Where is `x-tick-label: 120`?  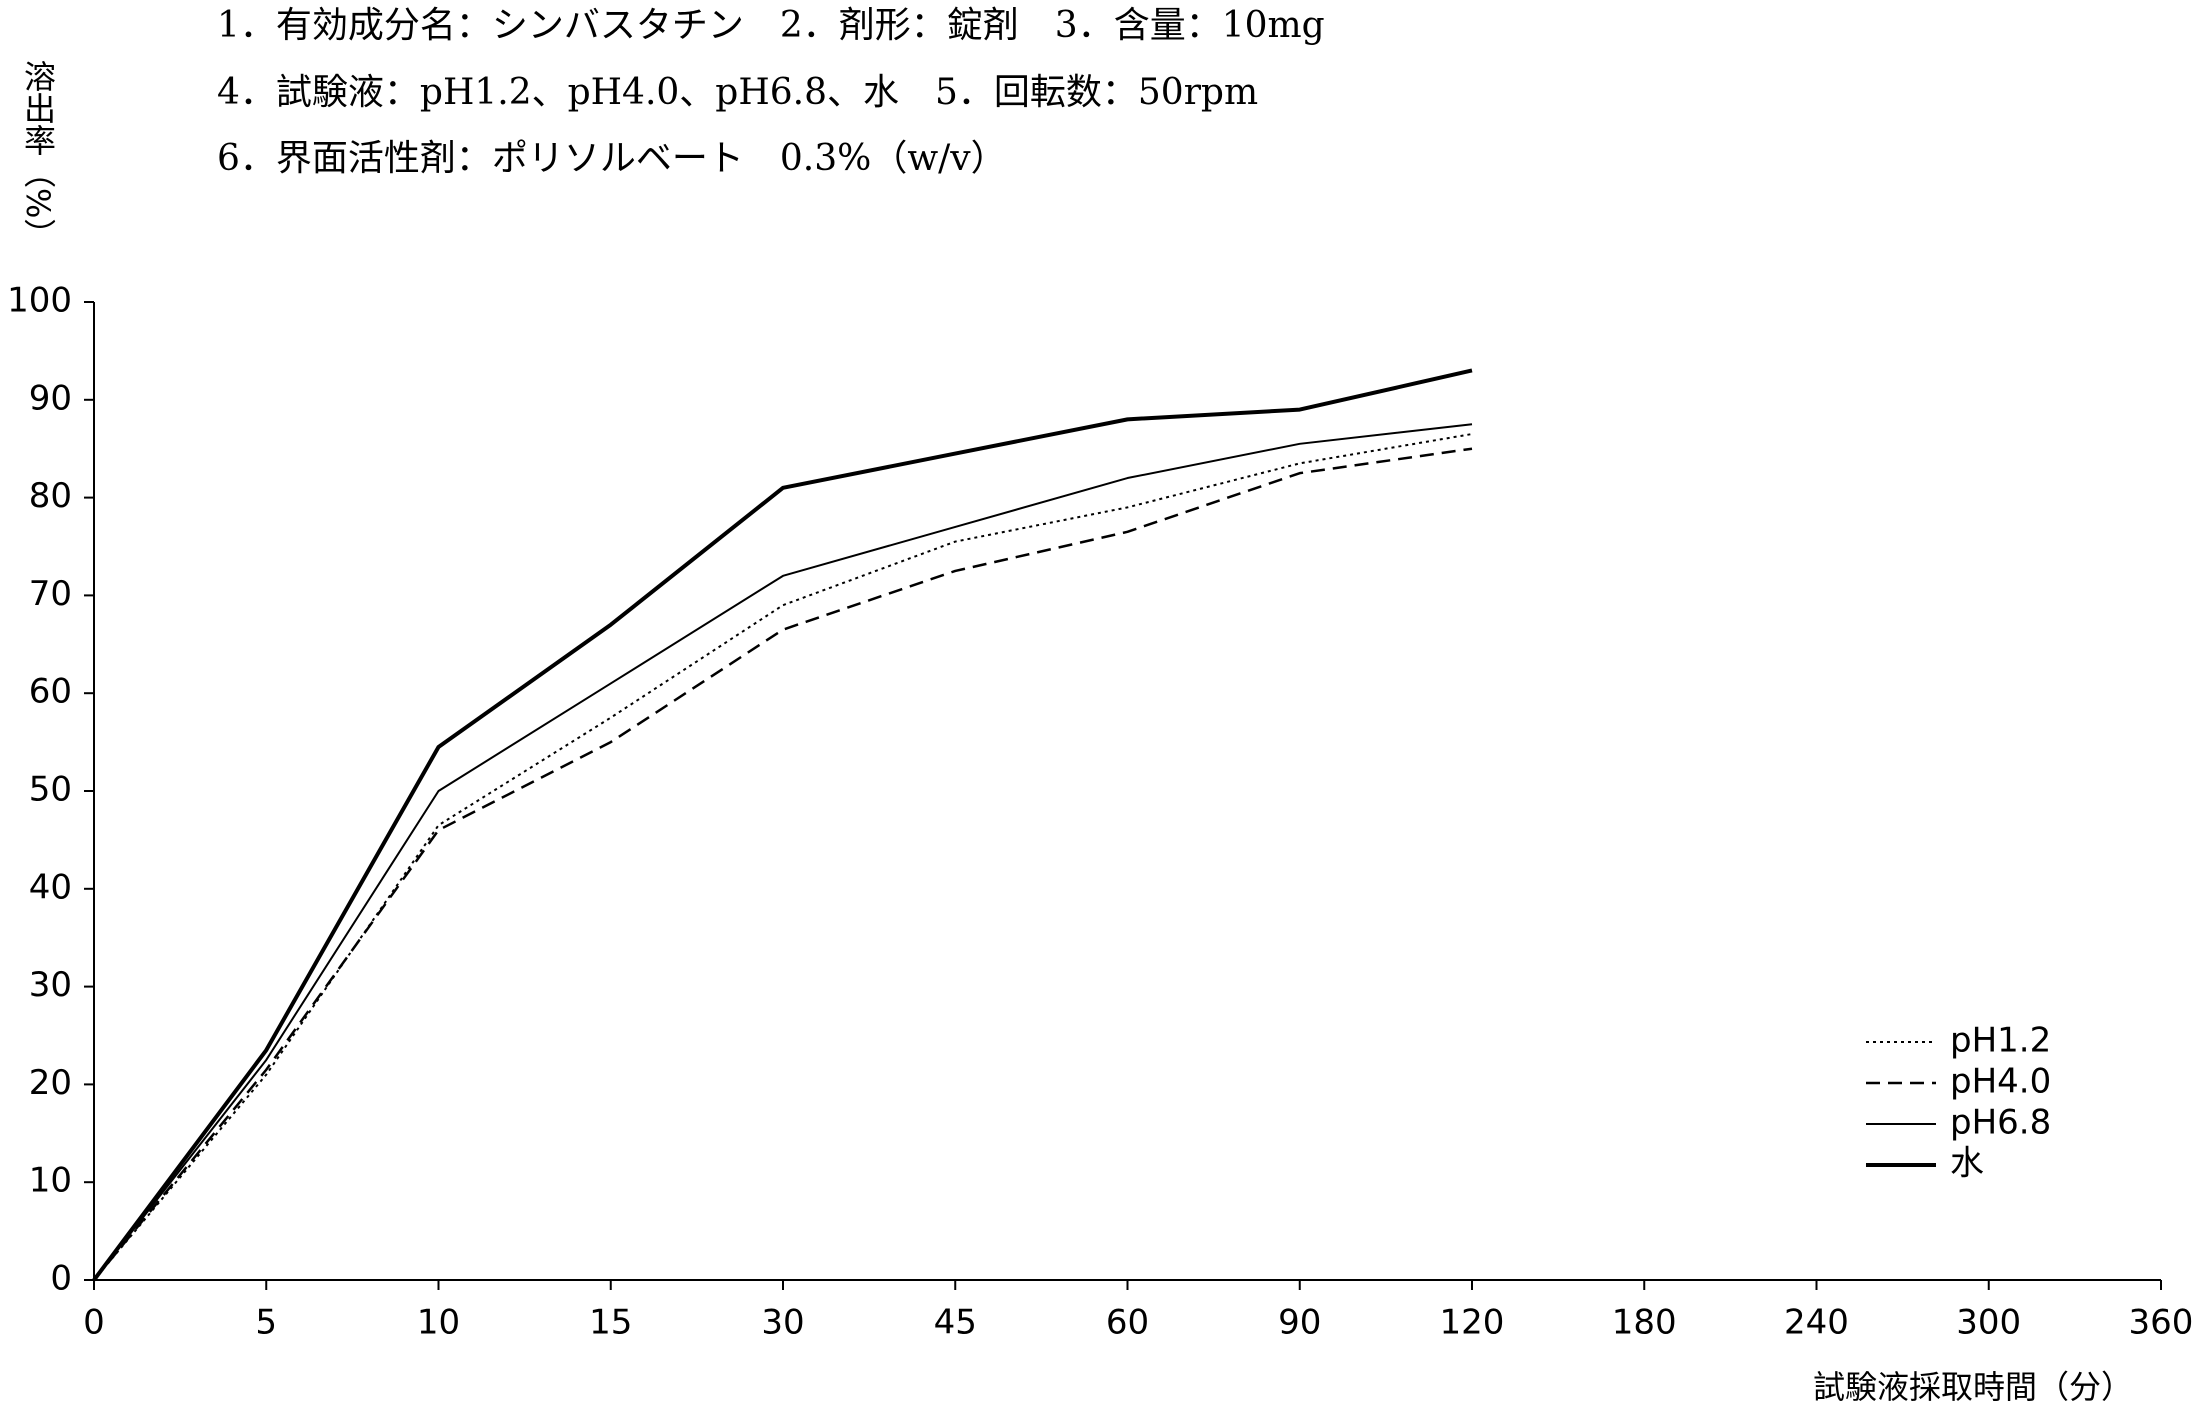
x-tick-label: 120 is located at coordinates (1472, 1323).